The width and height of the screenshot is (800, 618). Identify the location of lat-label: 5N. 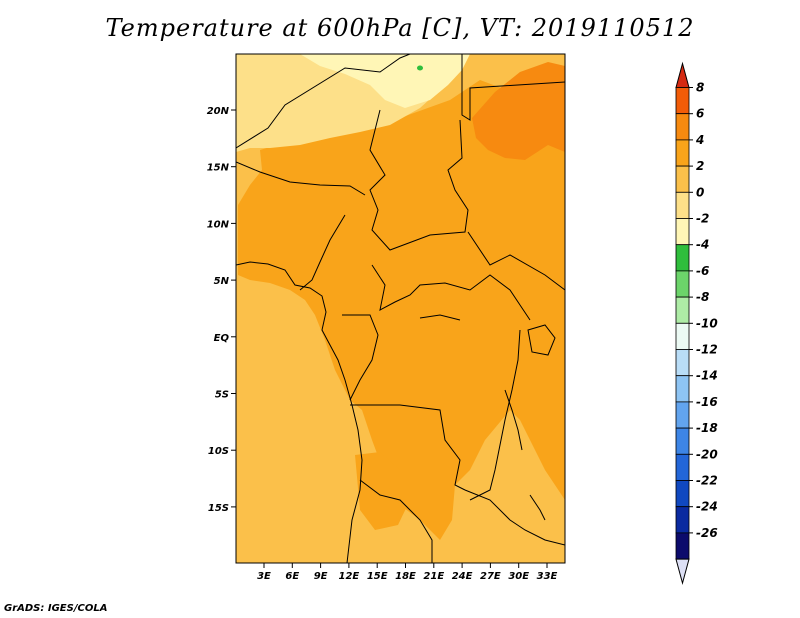
(222, 281).